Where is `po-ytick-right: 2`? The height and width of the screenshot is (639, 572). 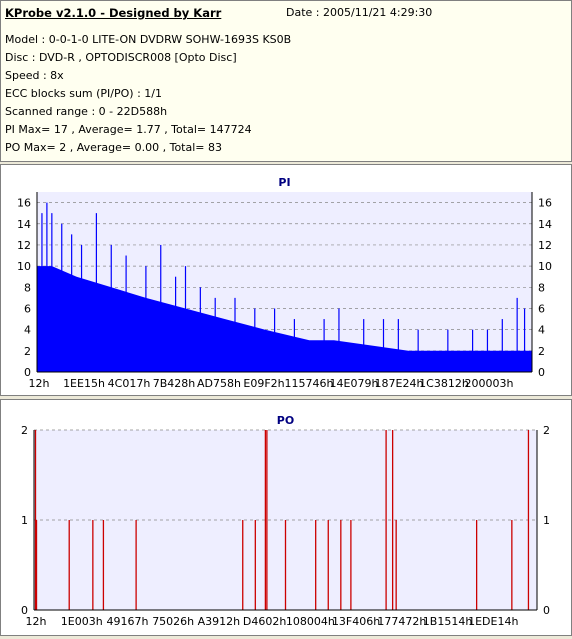
po-ytick-right: 2 is located at coordinates (546, 430).